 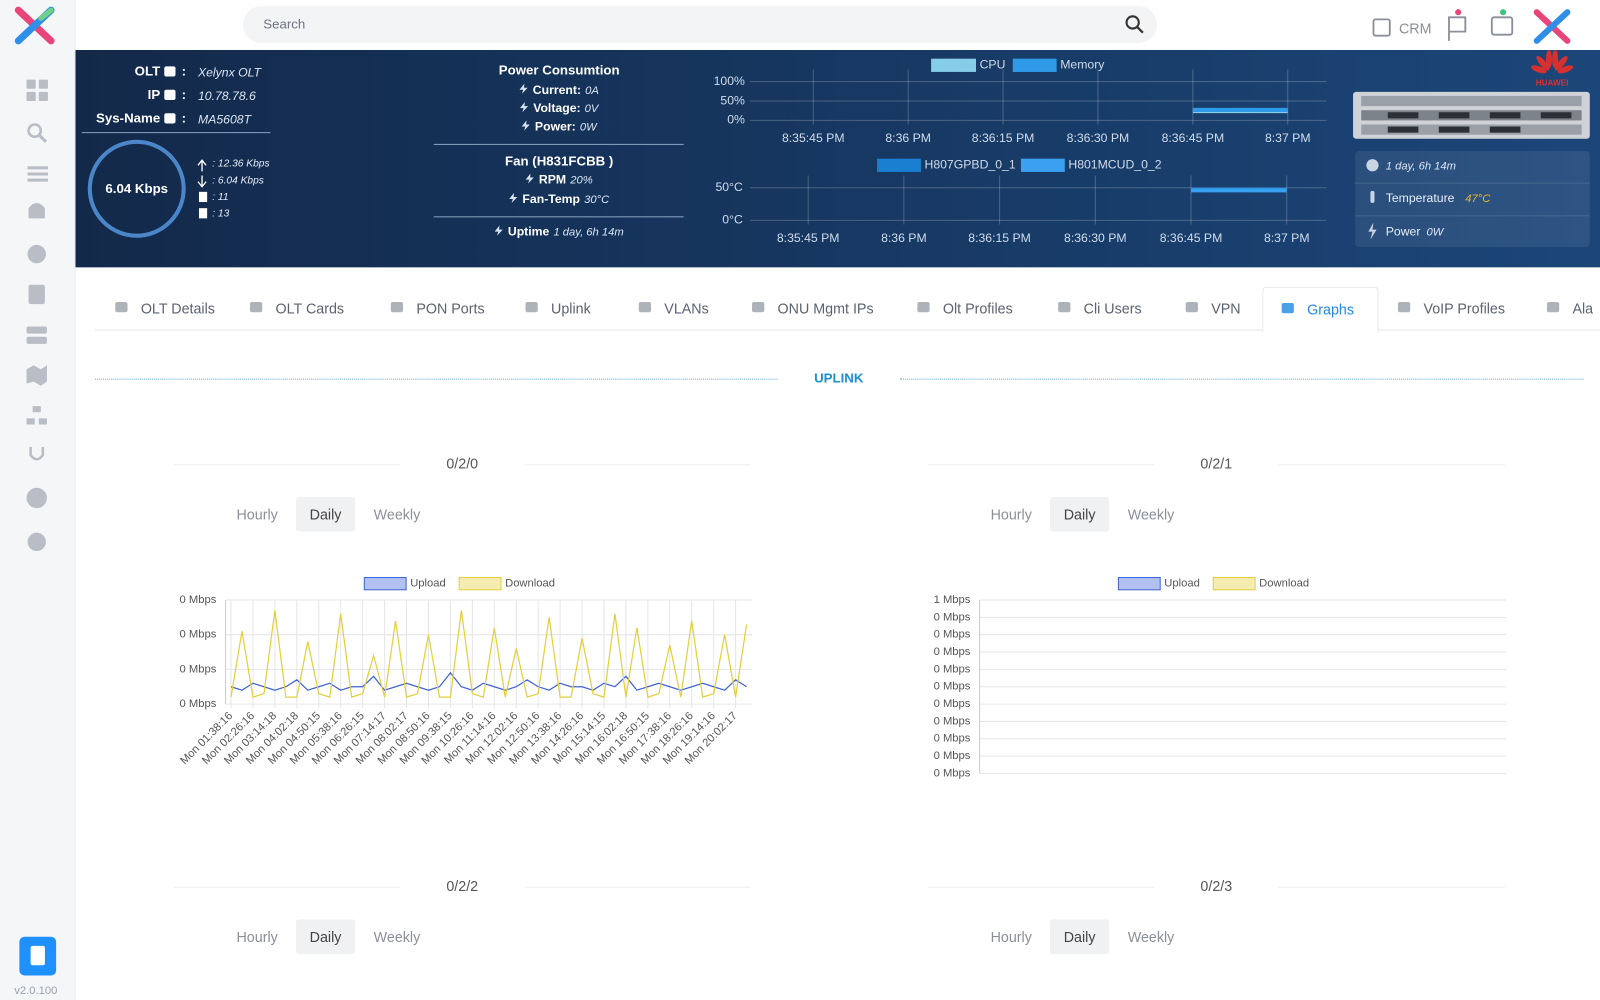 What do you see at coordinates (1471, 94) in the screenshot?
I see `device-image` at bounding box center [1471, 94].